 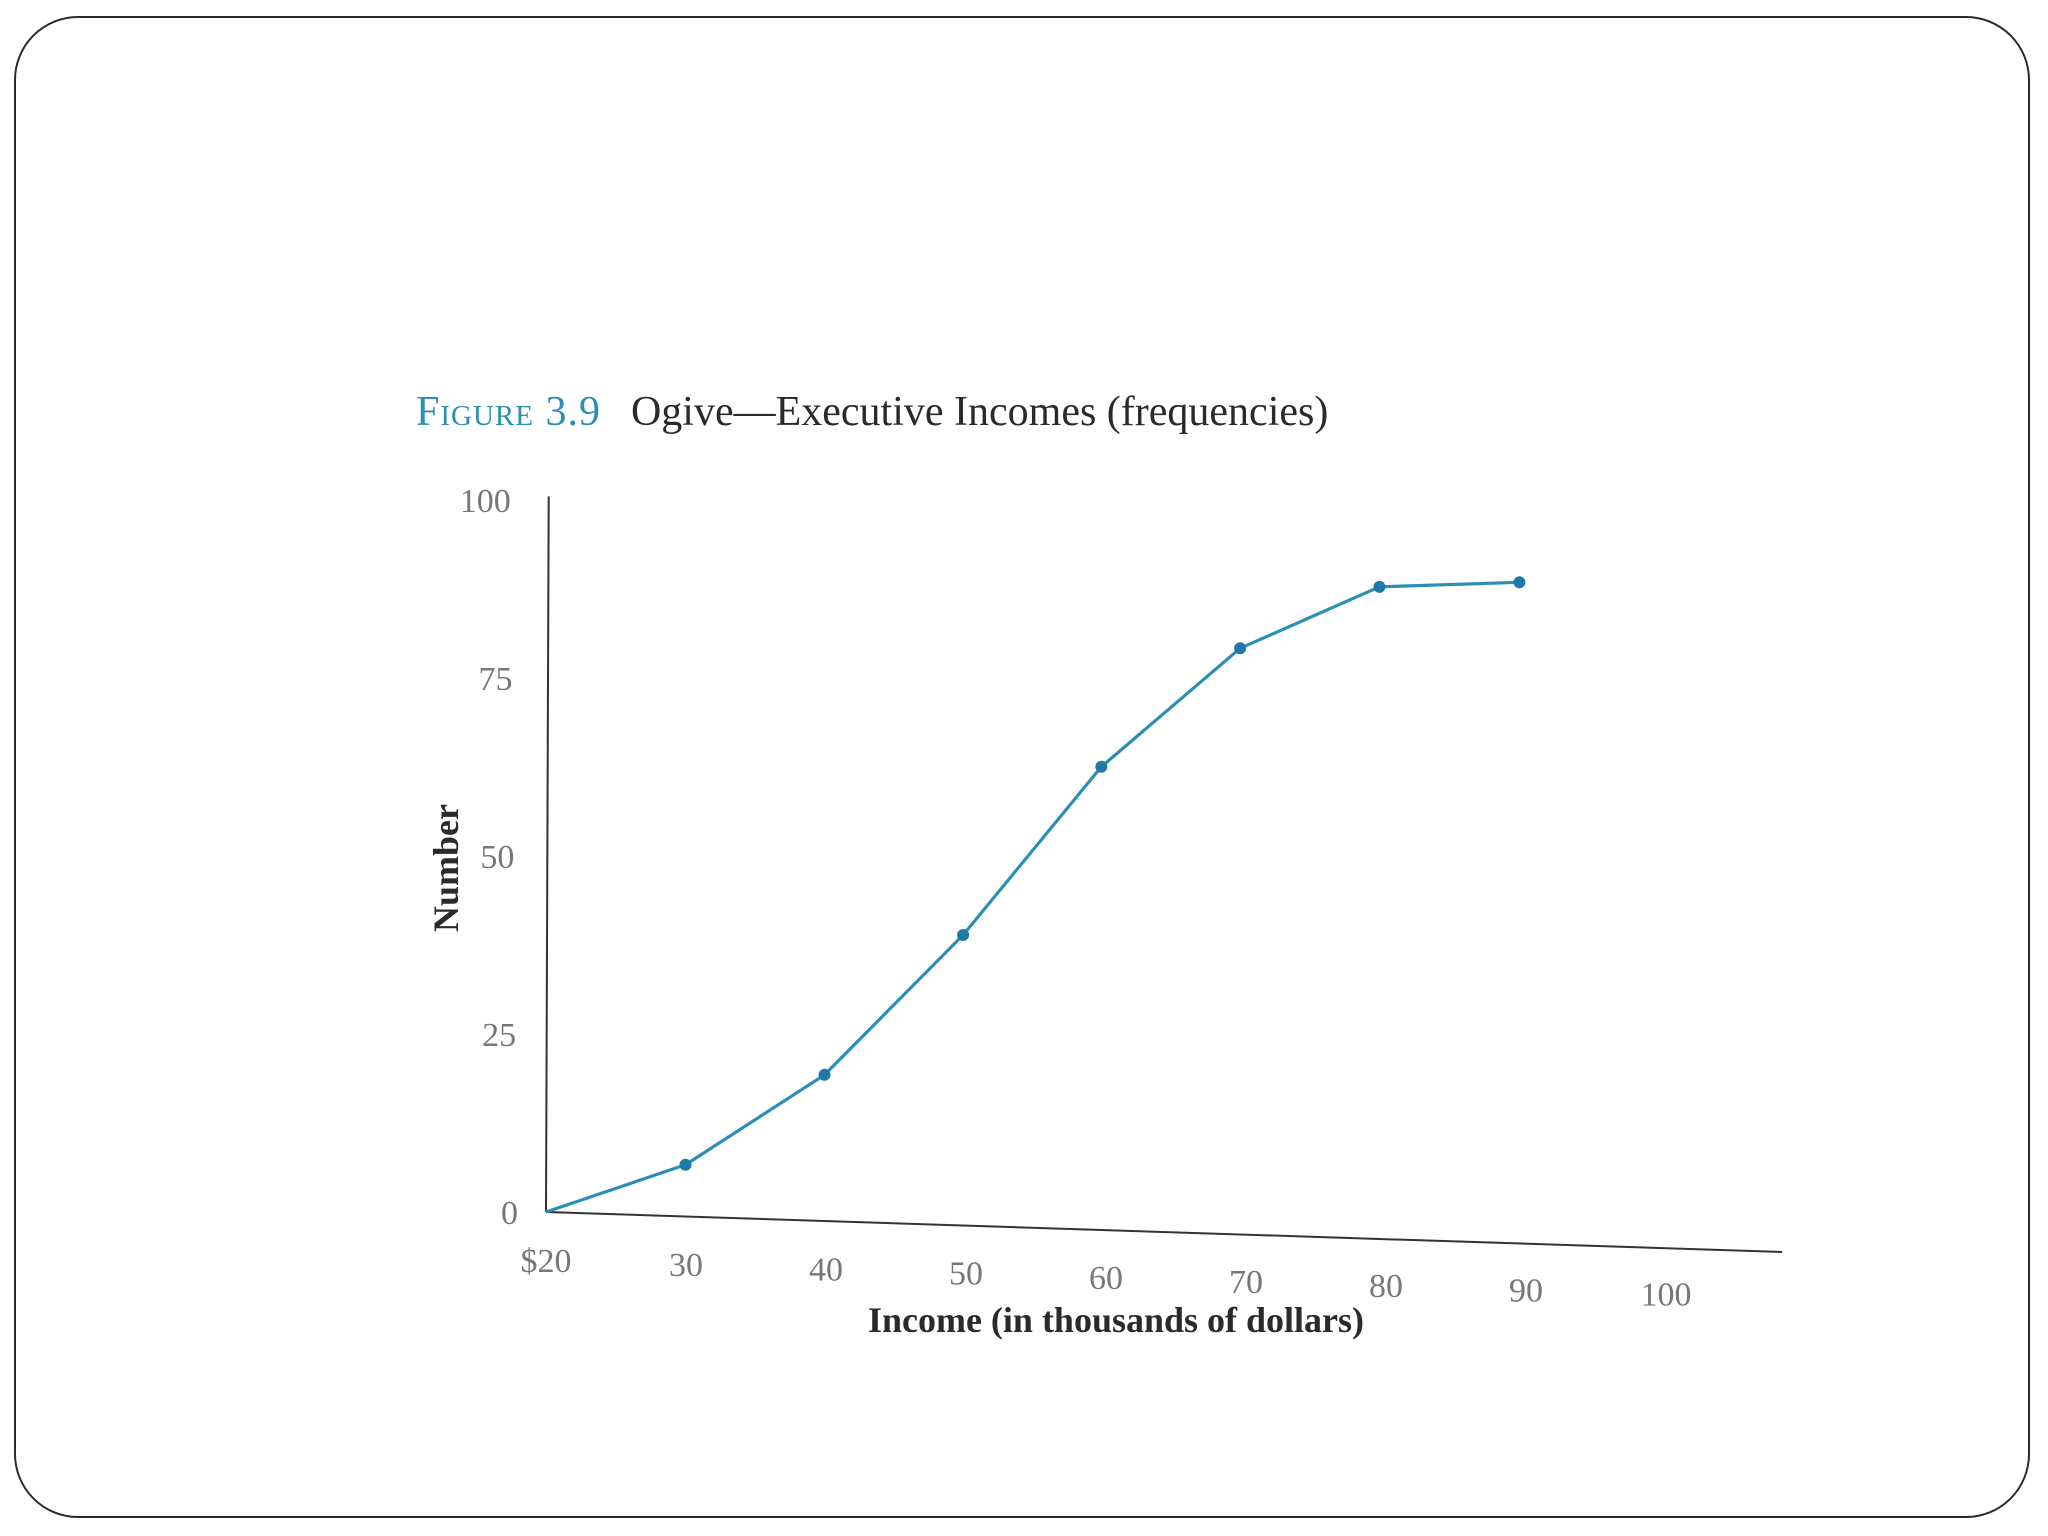 What do you see at coordinates (1386, 1286) in the screenshot?
I see `x-tick-label: 80` at bounding box center [1386, 1286].